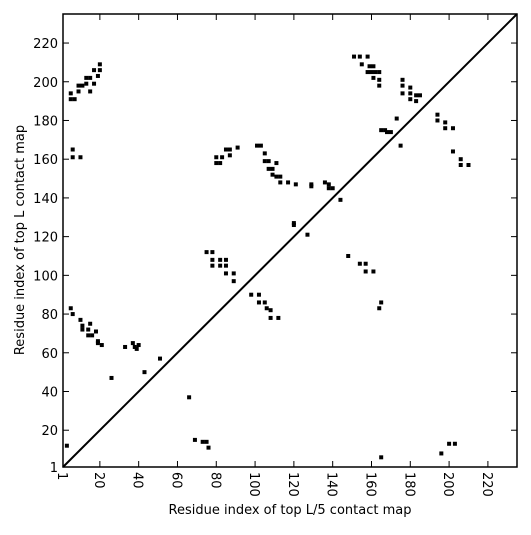 The image size is (531, 535). What do you see at coordinates (98, 480) in the screenshot?
I see `x-tick-label: 20` at bounding box center [98, 480].